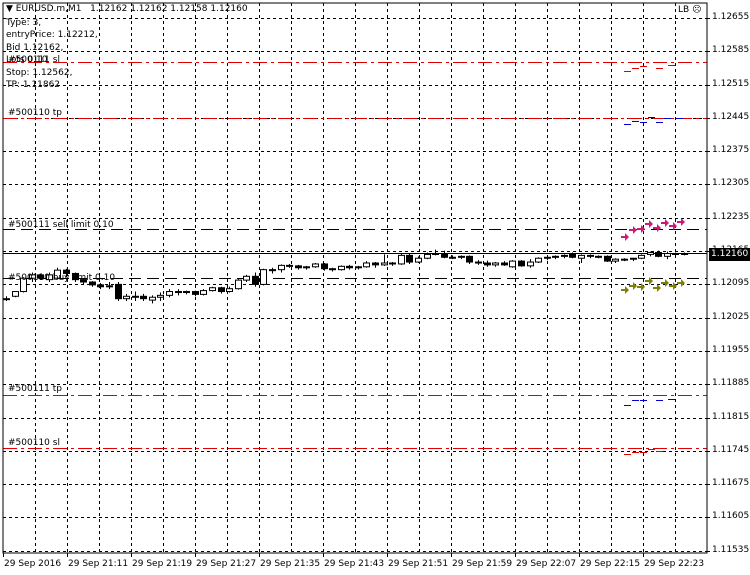 The width and height of the screenshot is (750, 575). What do you see at coordinates (731, 417) in the screenshot?
I see `price-tick-label: 1.11815` at bounding box center [731, 417].